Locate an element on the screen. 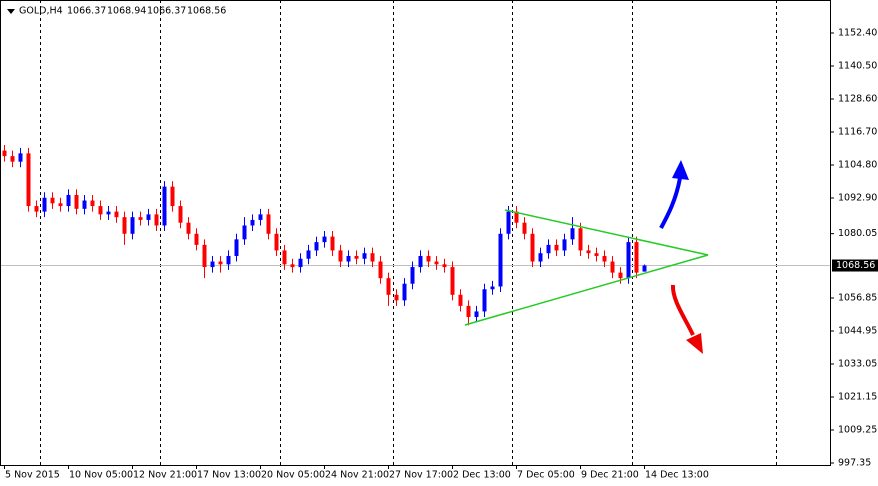 The image size is (878, 486). x-tick-label: 12 Nov 21:00 is located at coordinates (165, 475).